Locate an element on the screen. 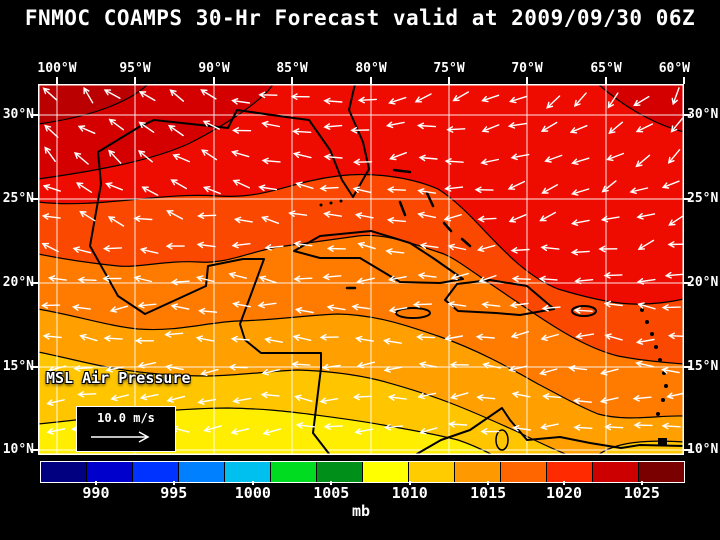 The width and height of the screenshot is (720, 540). coastline-south-america is located at coordinates (549, 431).